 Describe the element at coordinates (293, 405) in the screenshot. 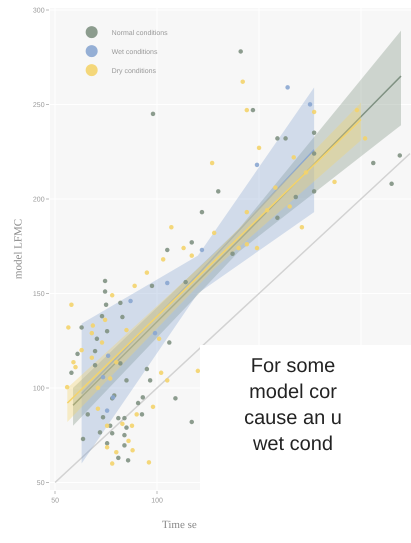

I see `annotation: For some model cor cause an u wet cond` at that location.